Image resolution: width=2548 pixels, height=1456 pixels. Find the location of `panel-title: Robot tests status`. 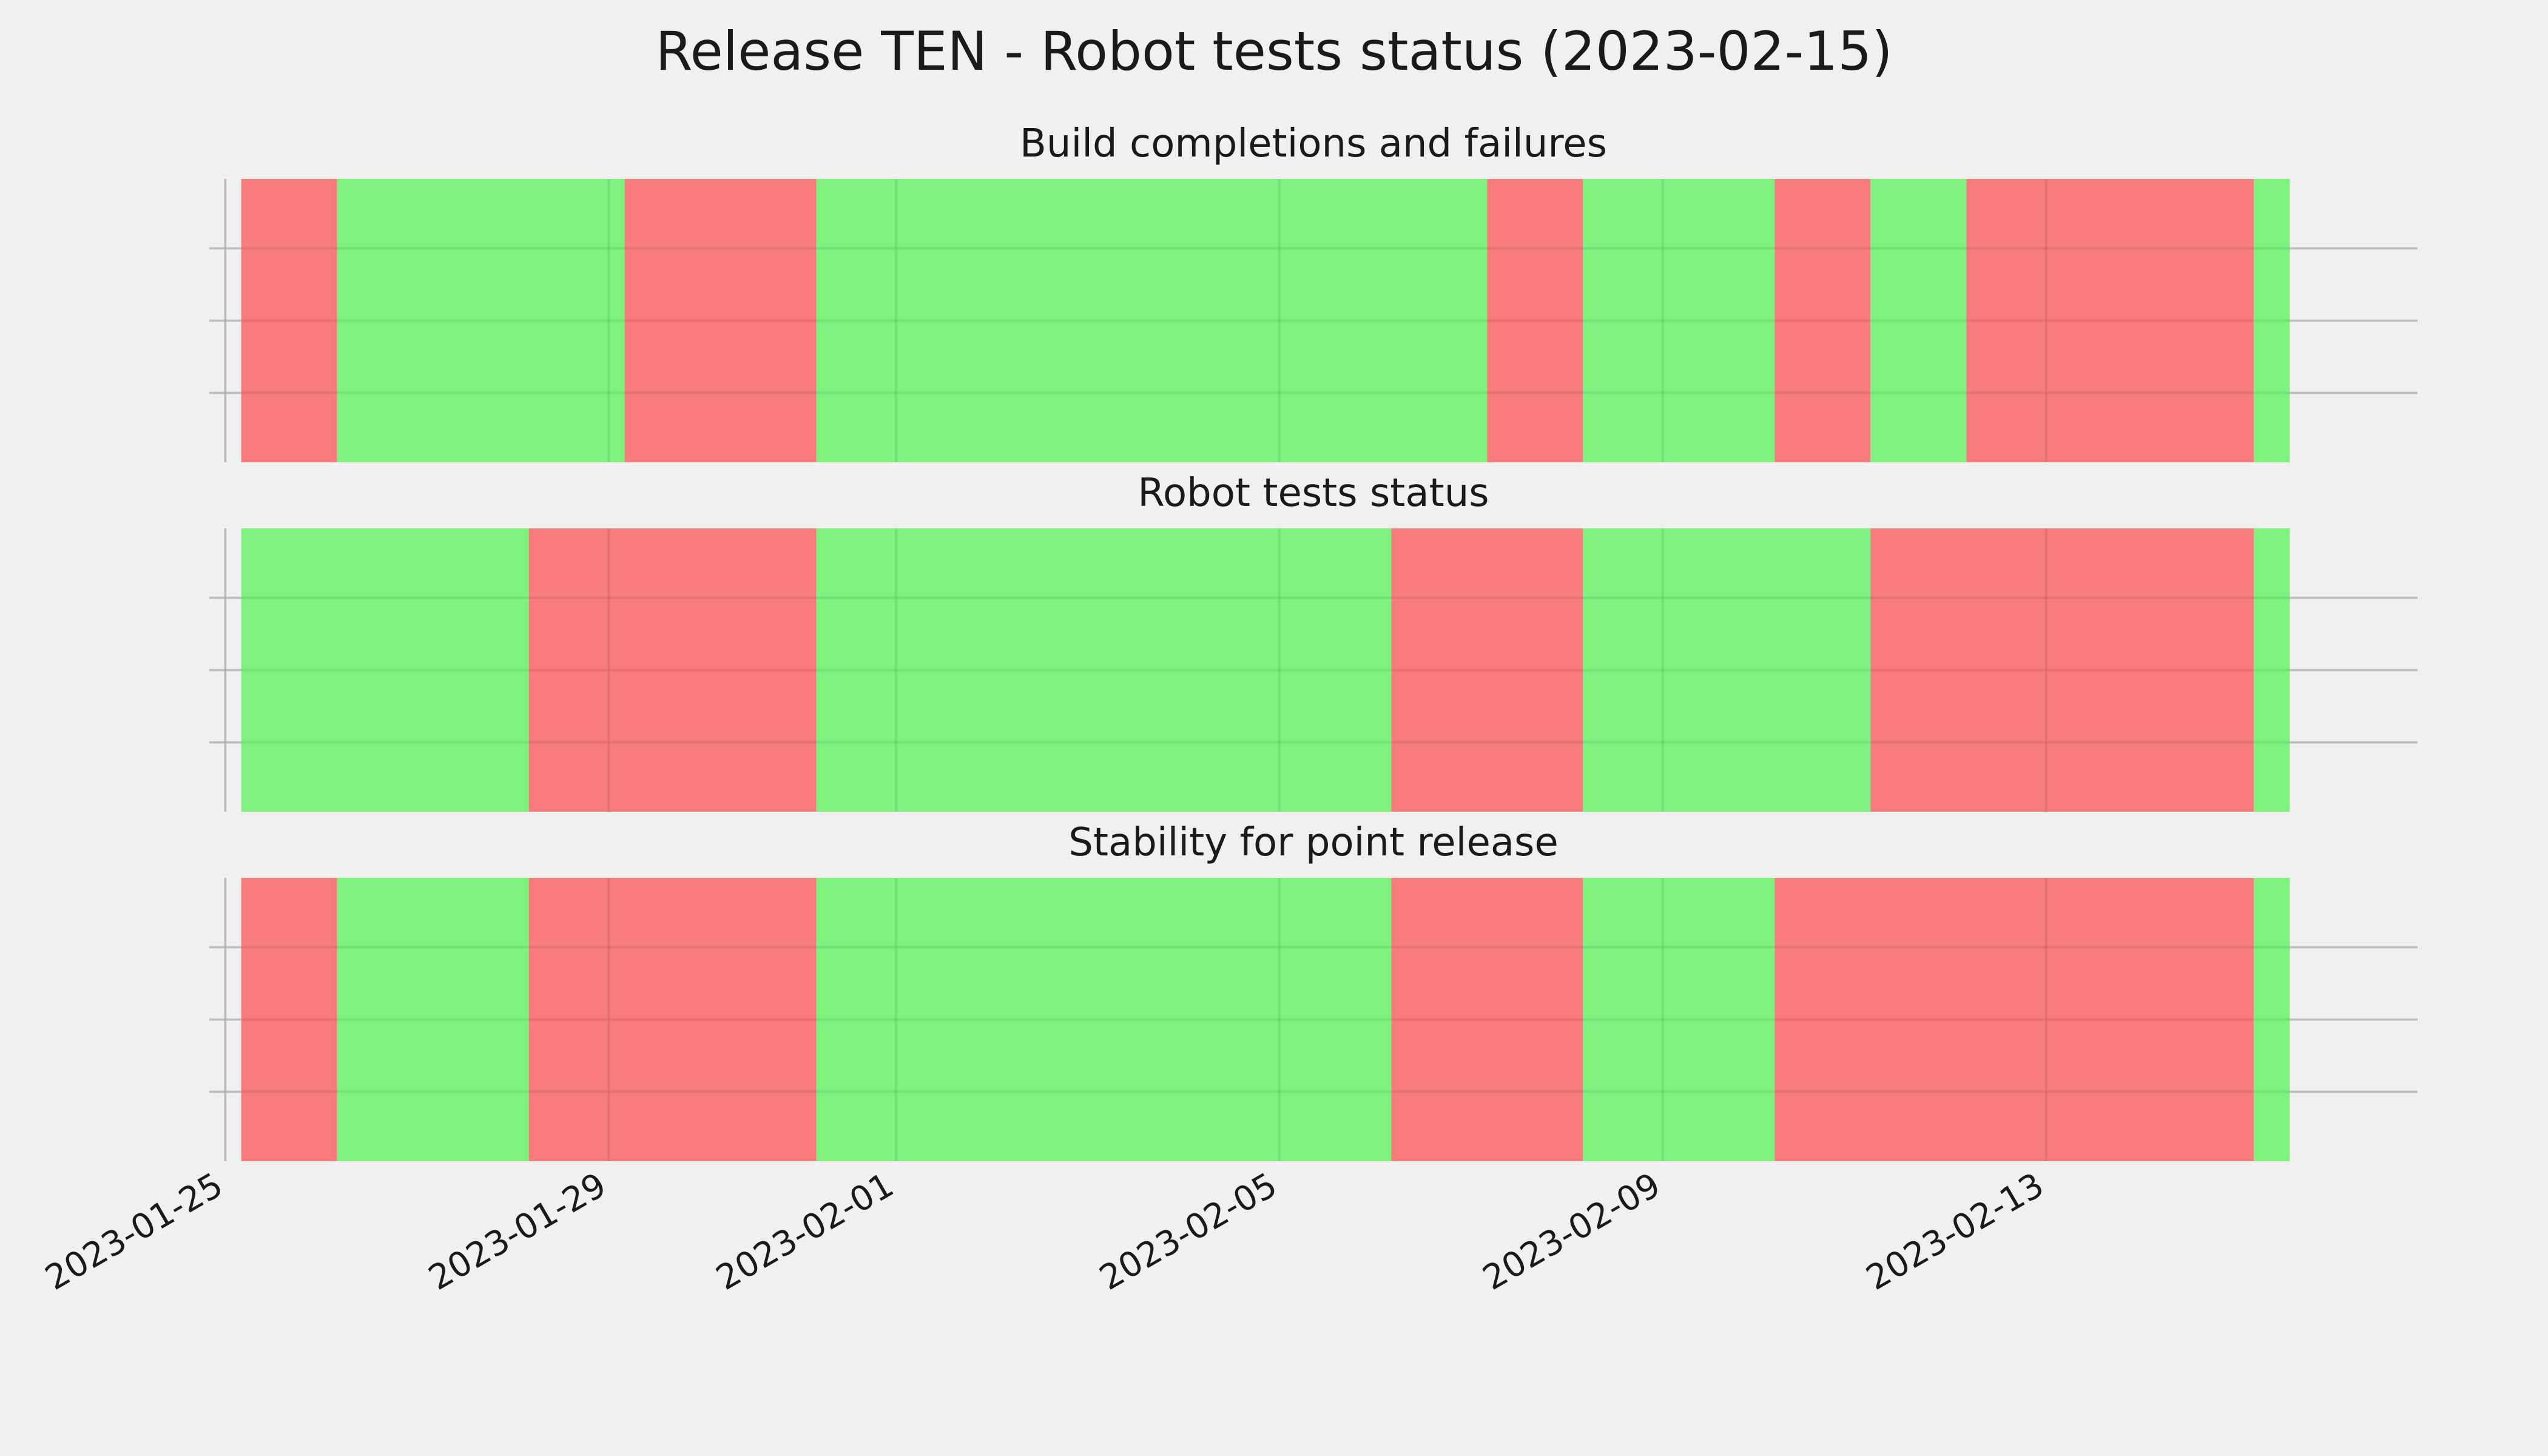

panel-title: Robot tests status is located at coordinates (1313, 493).